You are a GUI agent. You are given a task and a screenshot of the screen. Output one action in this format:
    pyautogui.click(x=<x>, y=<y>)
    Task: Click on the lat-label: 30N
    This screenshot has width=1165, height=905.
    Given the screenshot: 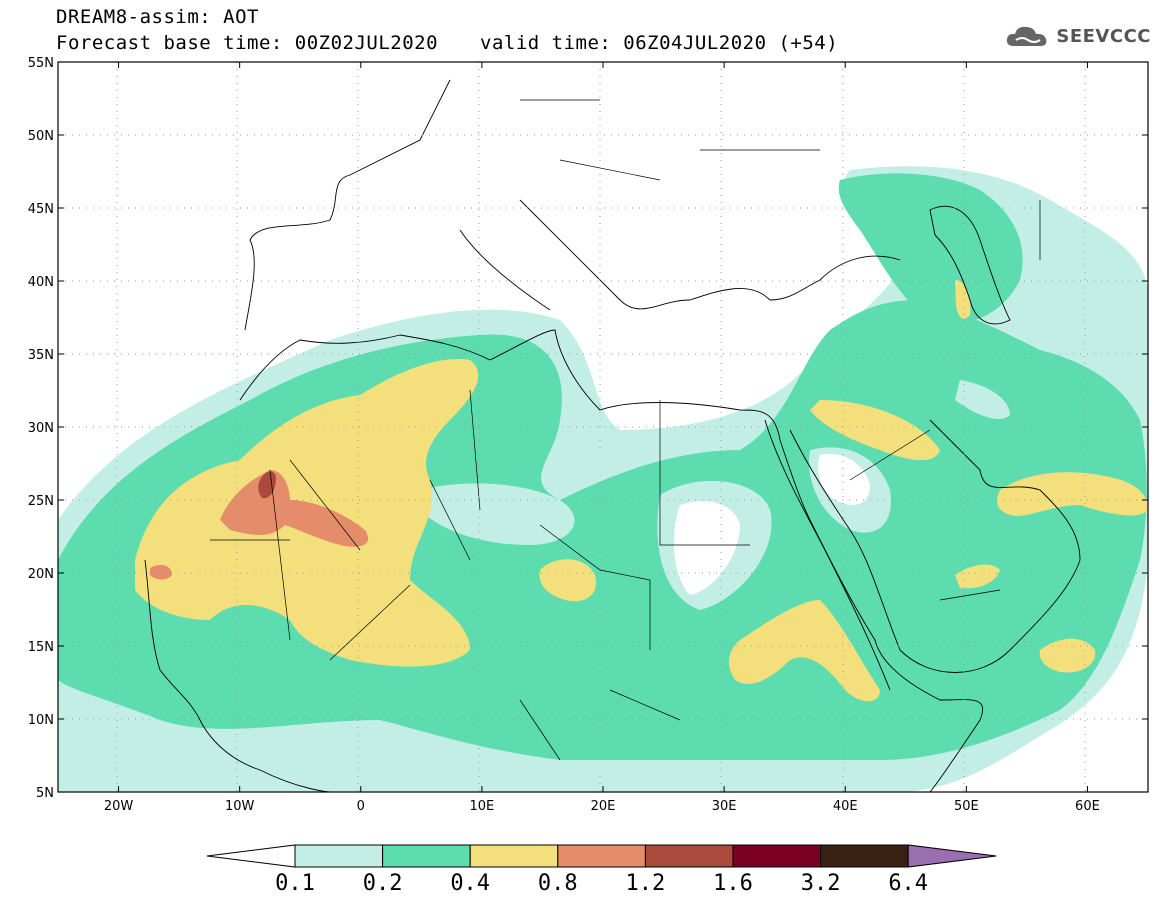 What is the action you would take?
    pyautogui.click(x=41, y=428)
    